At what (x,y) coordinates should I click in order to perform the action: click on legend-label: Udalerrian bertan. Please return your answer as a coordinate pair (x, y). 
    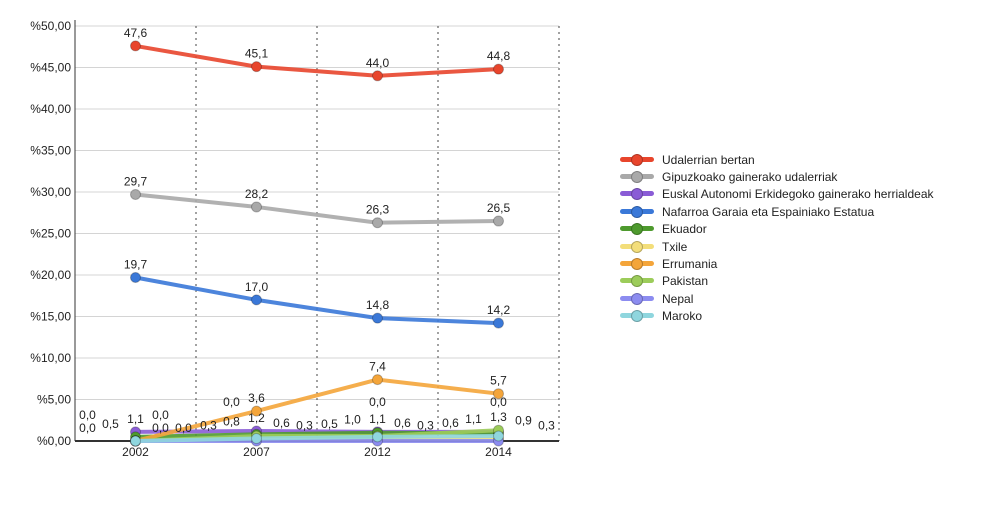
    Looking at the image, I should click on (708, 159).